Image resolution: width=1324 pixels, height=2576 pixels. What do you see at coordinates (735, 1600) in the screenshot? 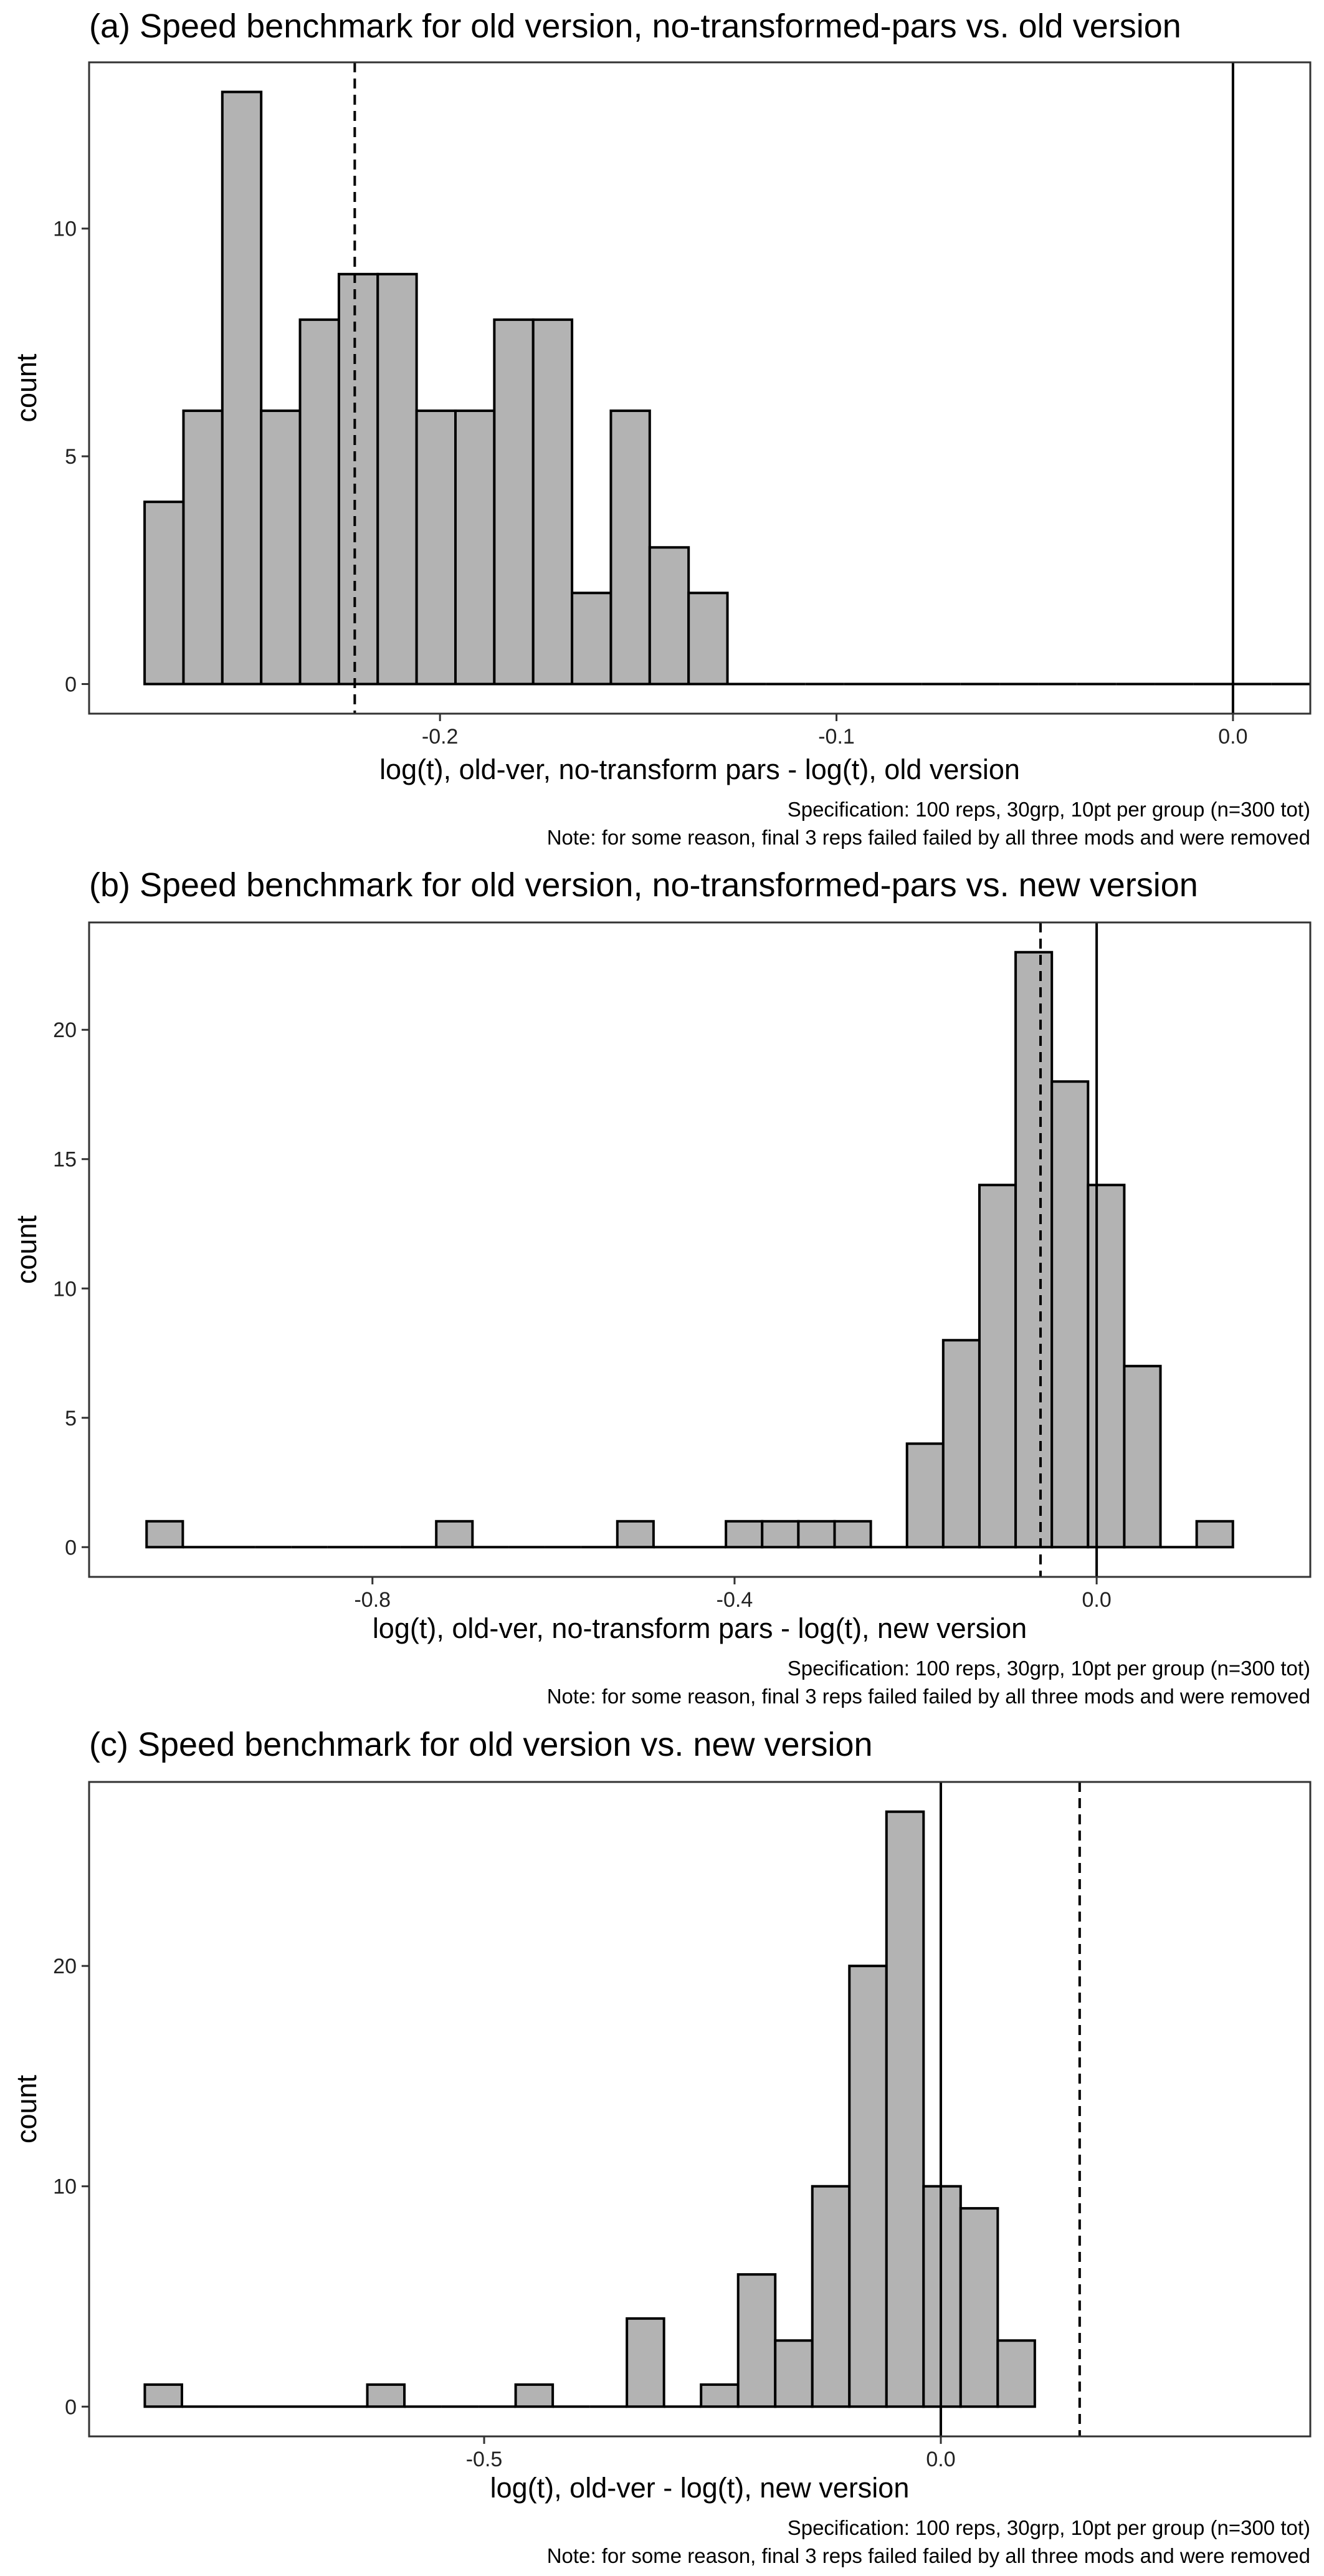
I see `x-tick-label: -0.4` at bounding box center [735, 1600].